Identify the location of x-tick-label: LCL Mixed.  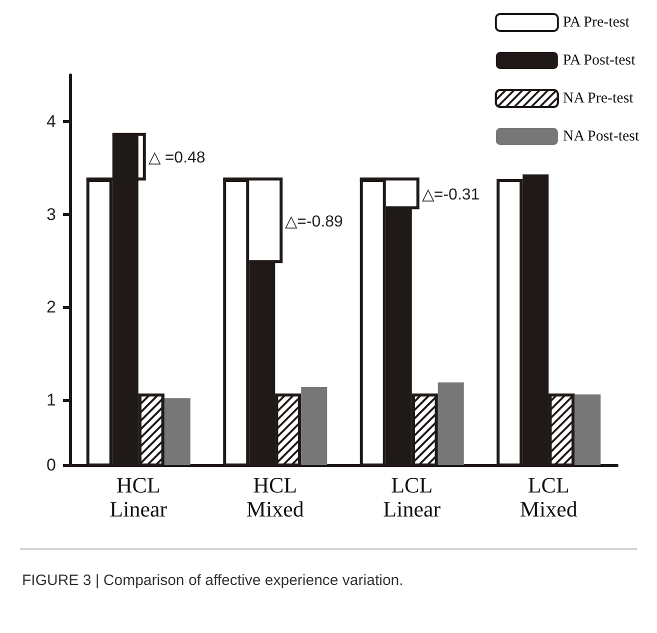
(549, 497).